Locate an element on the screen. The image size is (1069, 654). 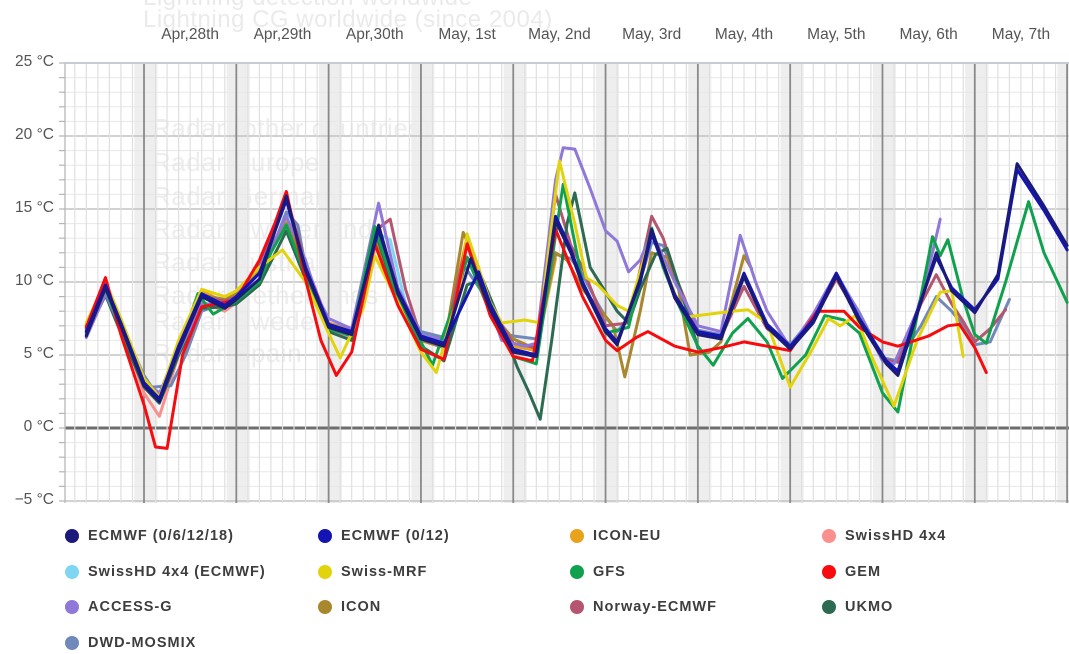
legend-item-access-g: ACCESS-G is located at coordinates (119, 607).